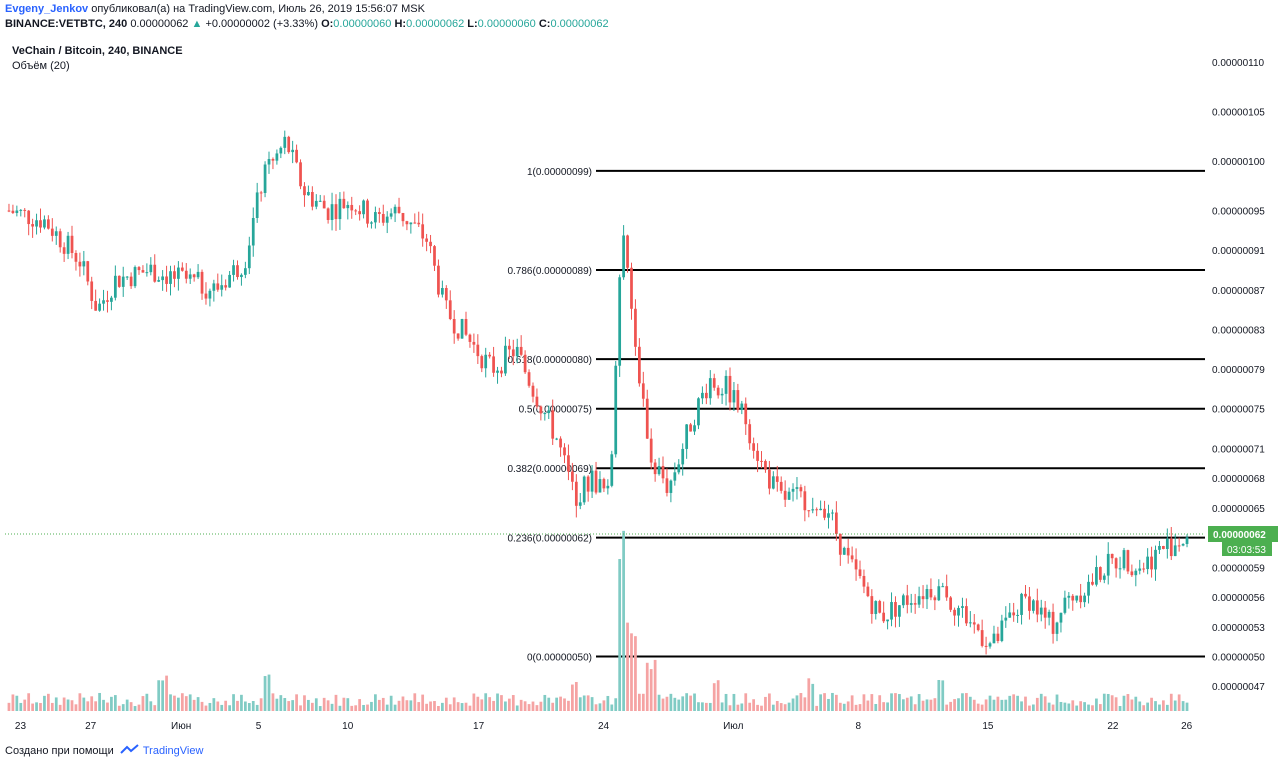 The height and width of the screenshot is (767, 1280). What do you see at coordinates (988, 726) in the screenshot?
I see `time-tick-label: 15` at bounding box center [988, 726].